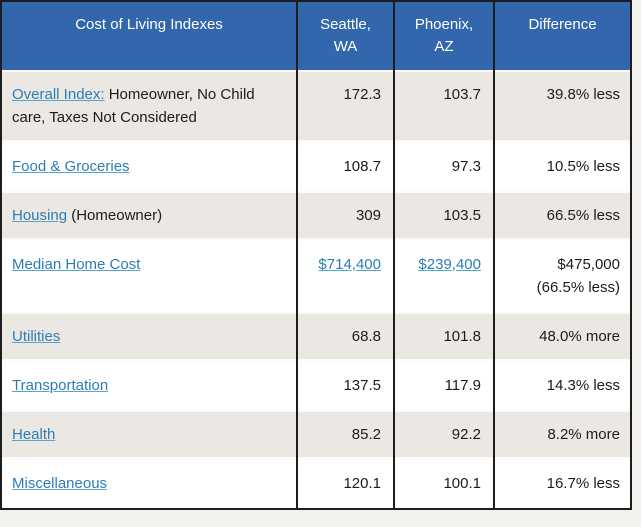 The width and height of the screenshot is (641, 527). What do you see at coordinates (562, 166) in the screenshot?
I see `difference-value: 10.5% less` at bounding box center [562, 166].